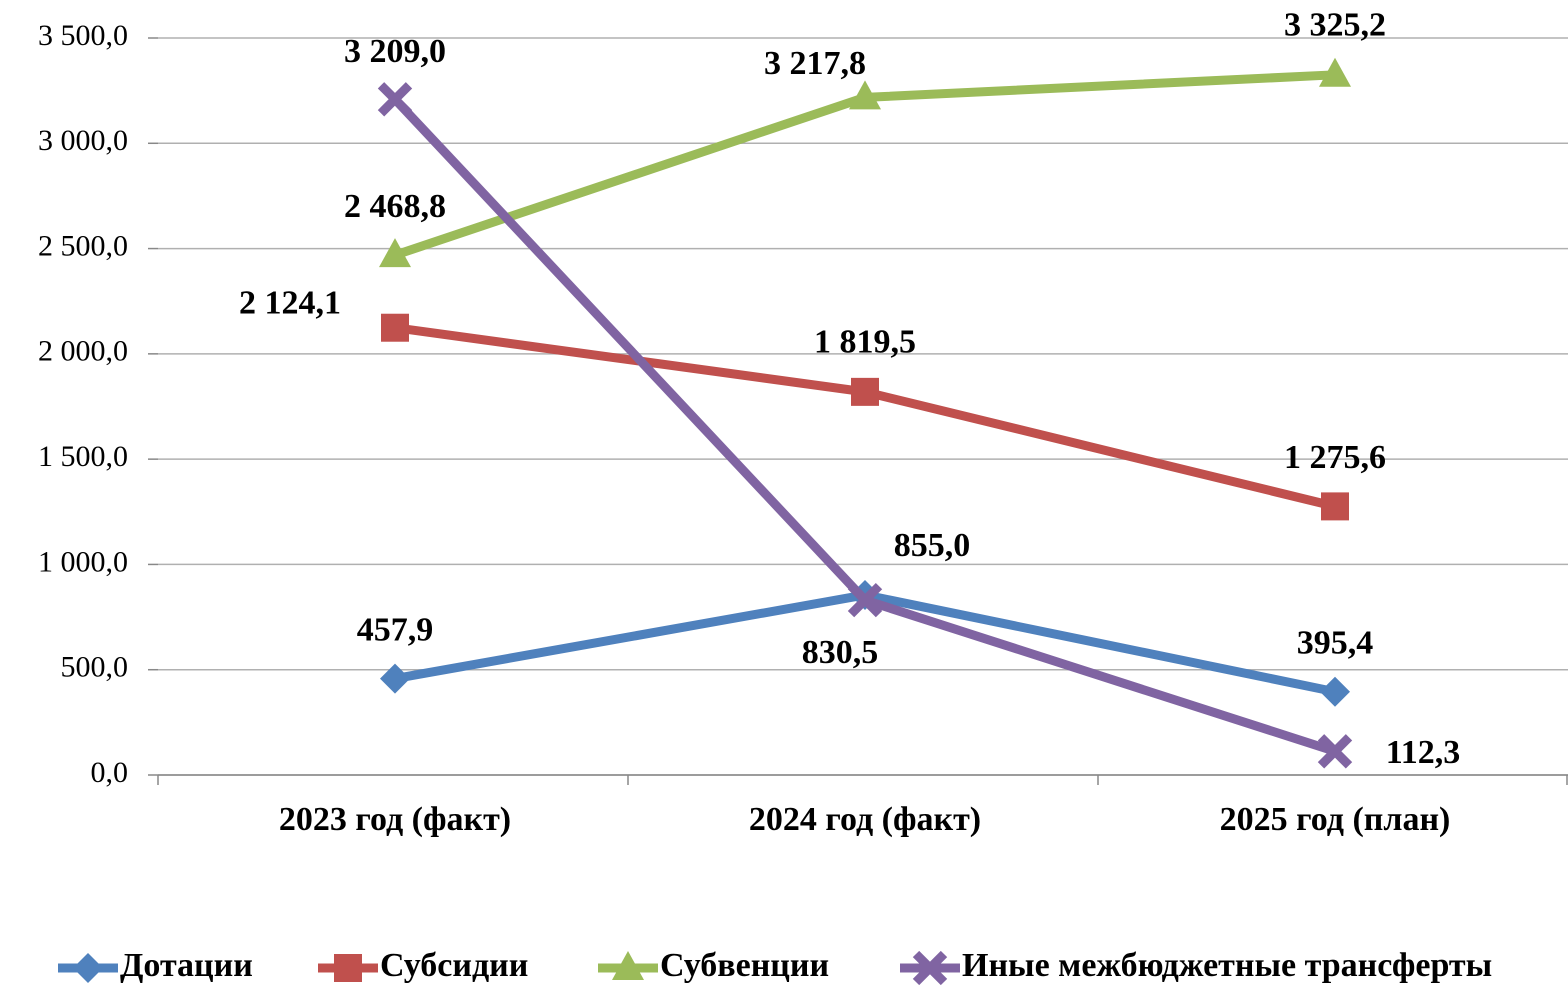  I want to click on y-tick-label: 0,0, so click(110, 772).